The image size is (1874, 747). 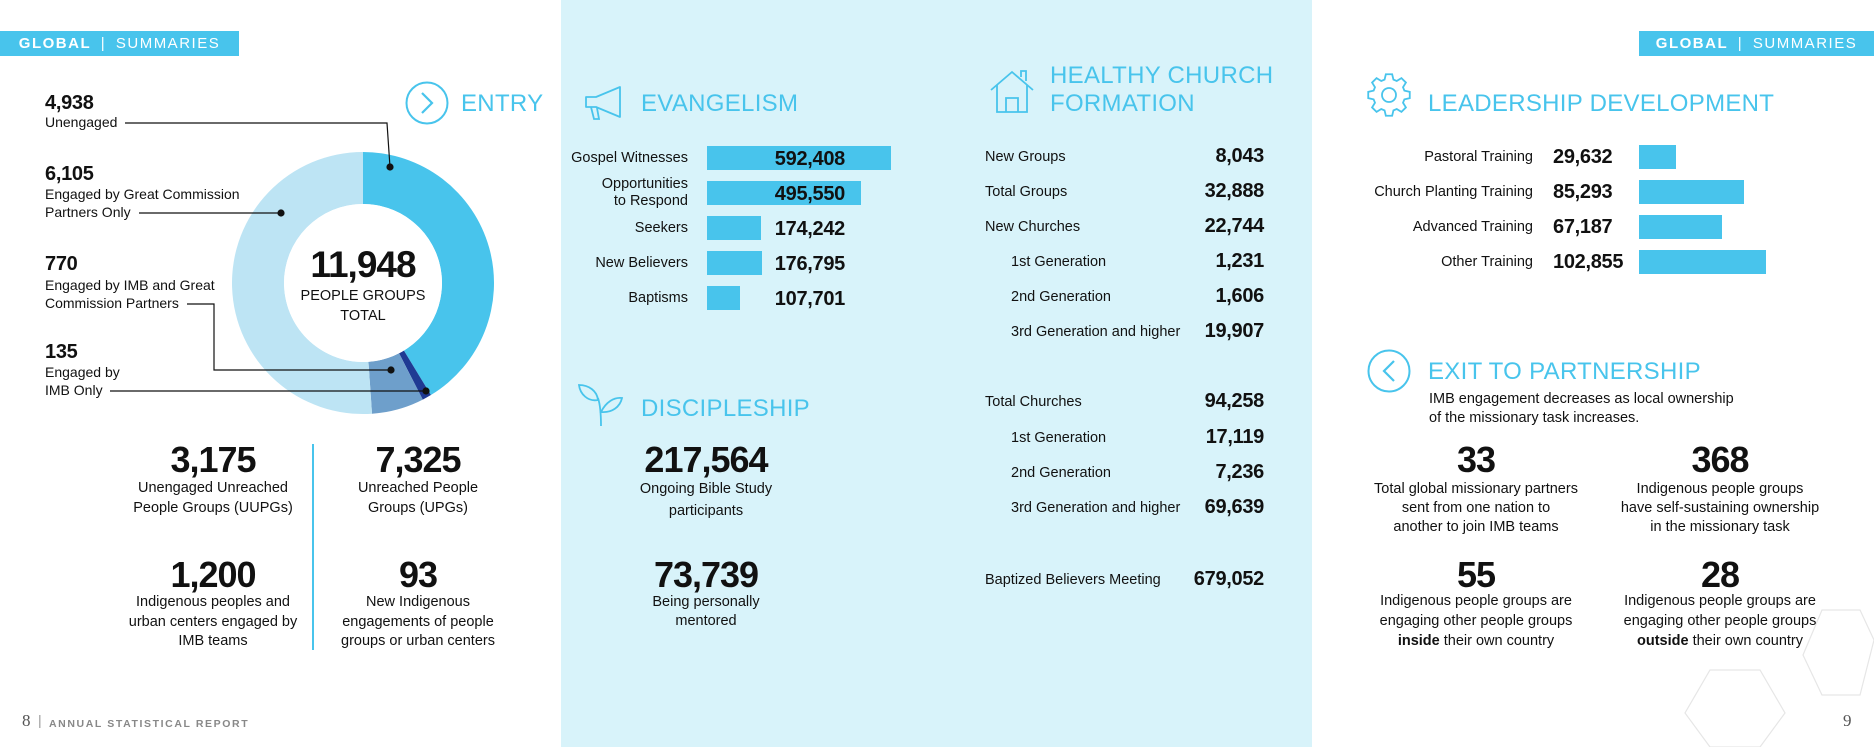 What do you see at coordinates (1720, 574) in the screenshot?
I see `exit-outside-value: 28` at bounding box center [1720, 574].